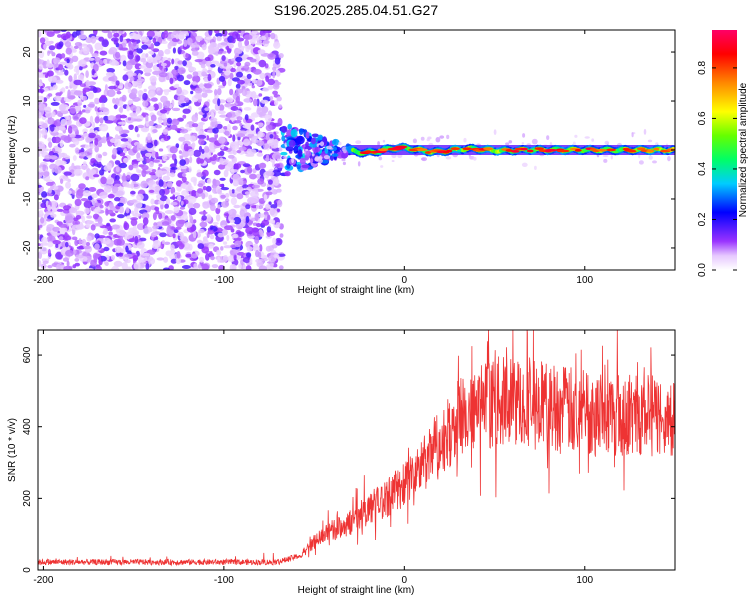 The width and height of the screenshot is (750, 600). Describe the element at coordinates (702, 169) in the screenshot. I see `colorbar-tick-label: 0.4` at that location.